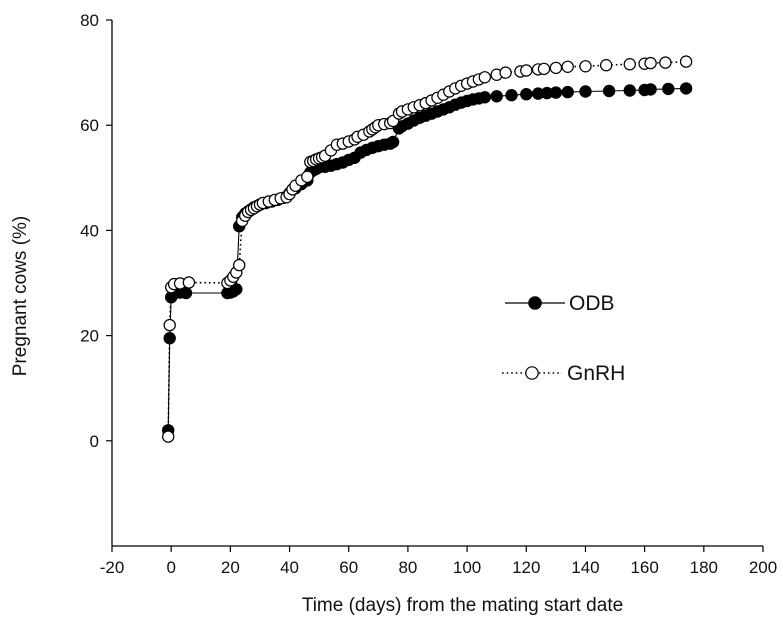  What do you see at coordinates (89, 125) in the screenshot?
I see `y-tick-label: 60` at bounding box center [89, 125].